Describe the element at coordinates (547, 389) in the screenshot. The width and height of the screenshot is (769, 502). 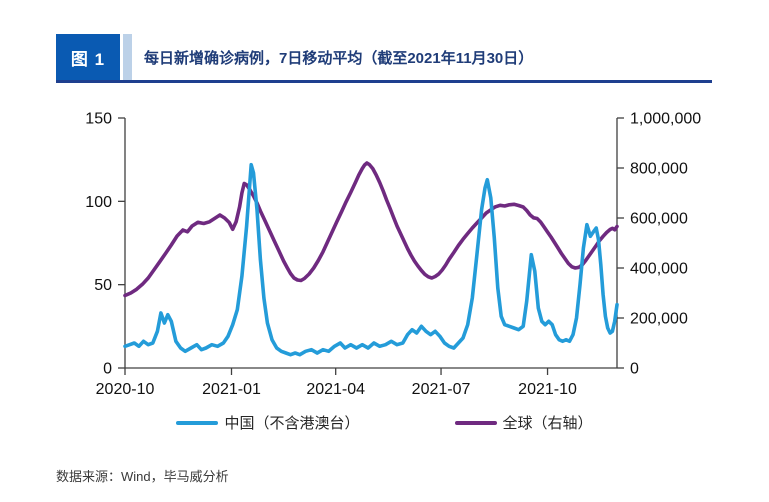
I see `x-axis-tick-label: 2021-10` at that location.